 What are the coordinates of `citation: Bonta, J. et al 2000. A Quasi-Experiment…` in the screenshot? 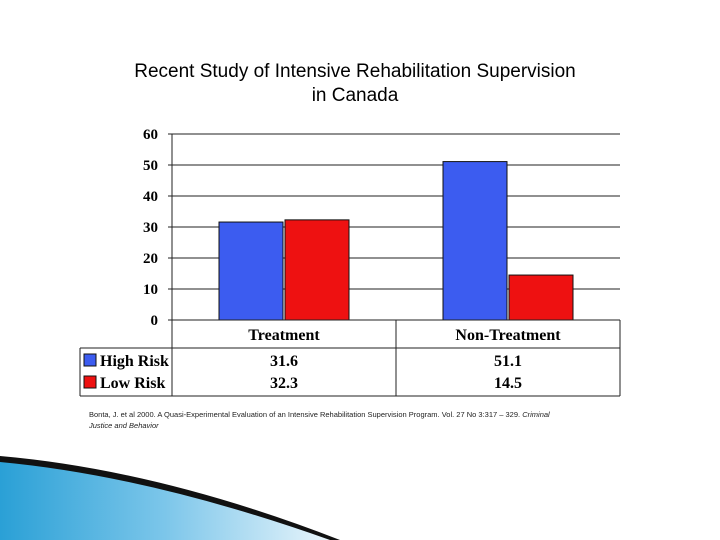 It's located at (369, 420).